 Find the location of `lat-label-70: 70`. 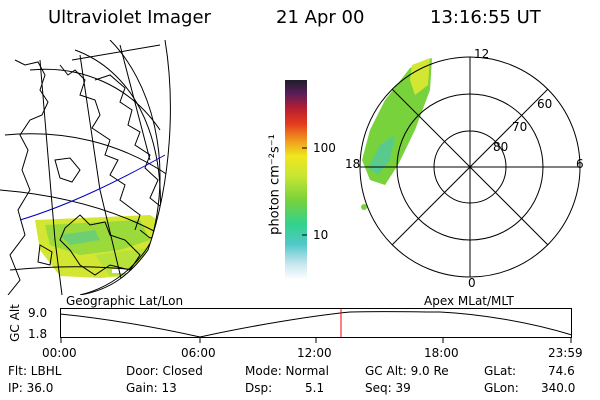

lat-label-70: 70 is located at coordinates (520, 127).